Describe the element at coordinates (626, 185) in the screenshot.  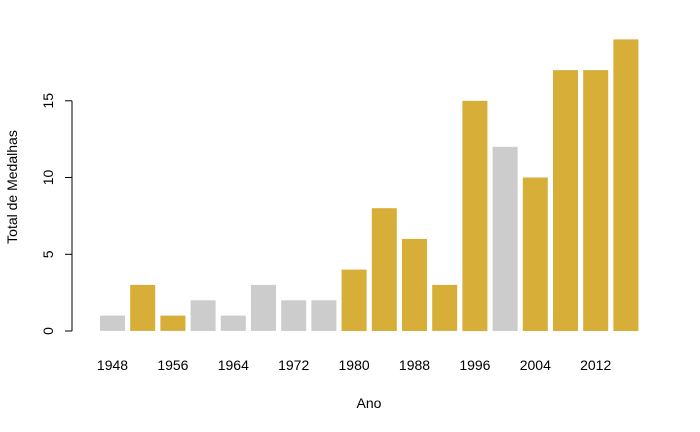
I see `bar-2016` at that location.